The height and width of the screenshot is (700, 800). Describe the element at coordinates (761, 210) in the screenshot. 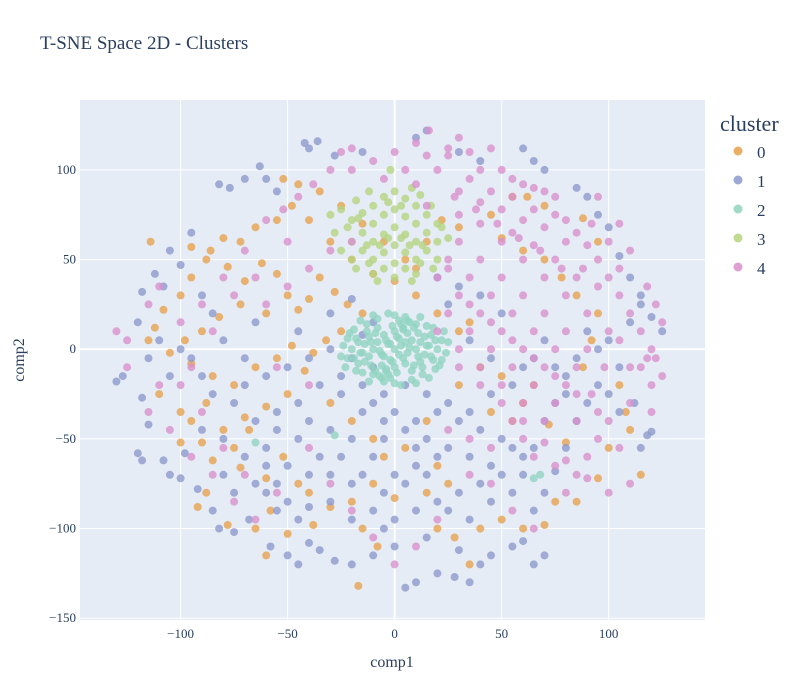

I see `legend-label: 2` at that location.